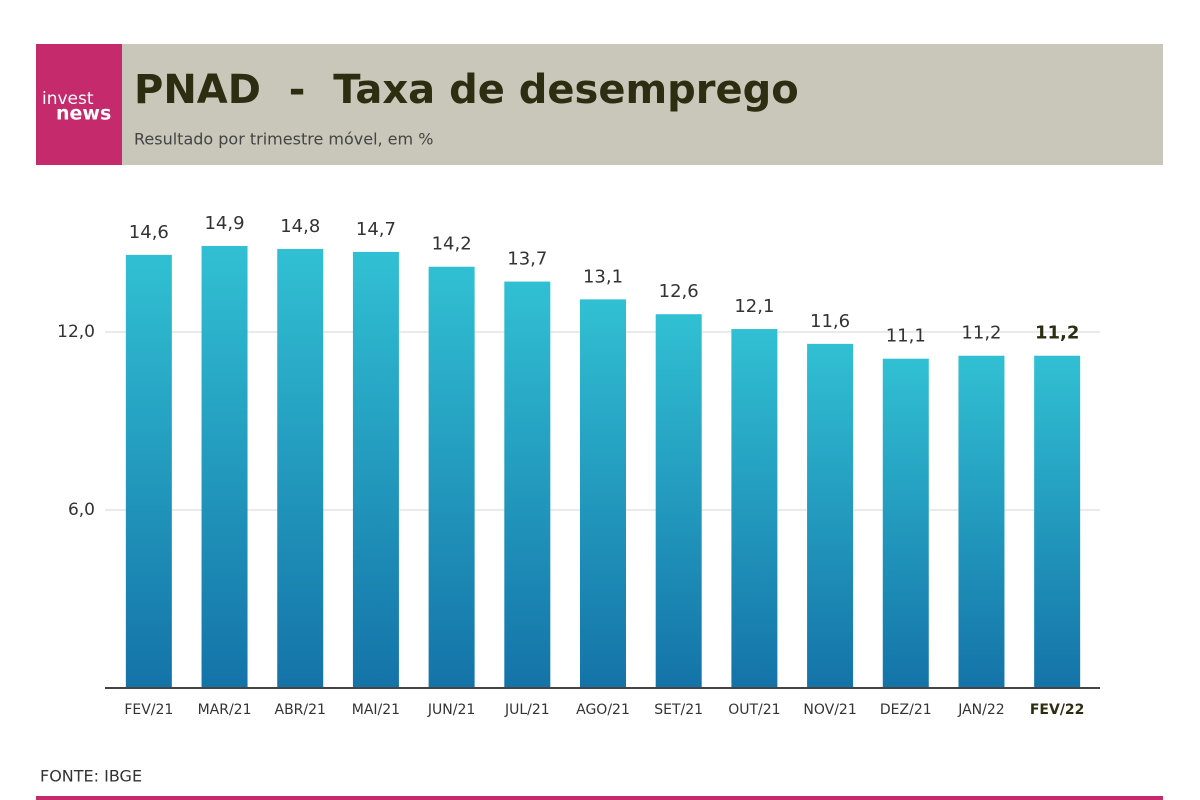 The height and width of the screenshot is (800, 1200). Describe the element at coordinates (599, 798) in the screenshot. I see `footer-line` at that location.